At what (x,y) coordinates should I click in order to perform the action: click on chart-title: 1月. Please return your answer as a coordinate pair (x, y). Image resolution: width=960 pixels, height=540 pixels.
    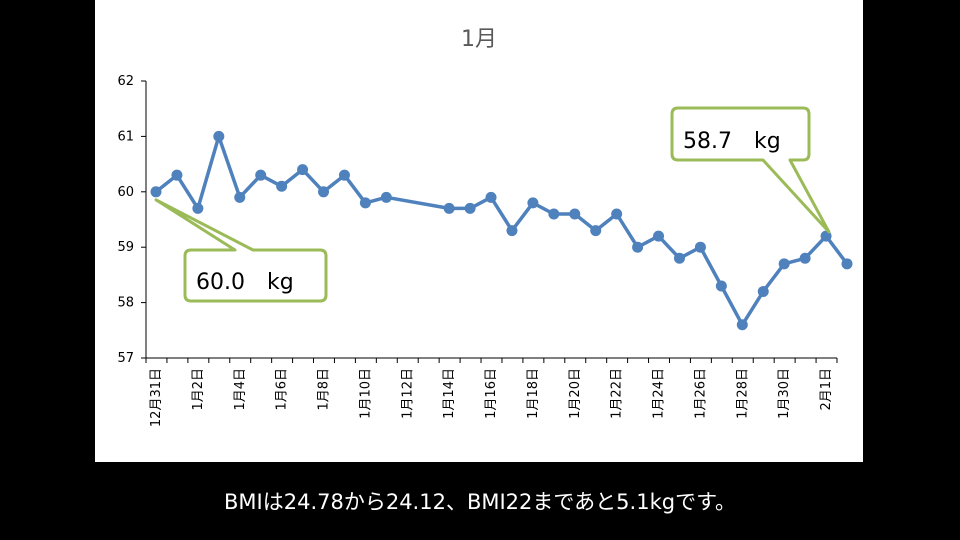
    Looking at the image, I should click on (479, 39).